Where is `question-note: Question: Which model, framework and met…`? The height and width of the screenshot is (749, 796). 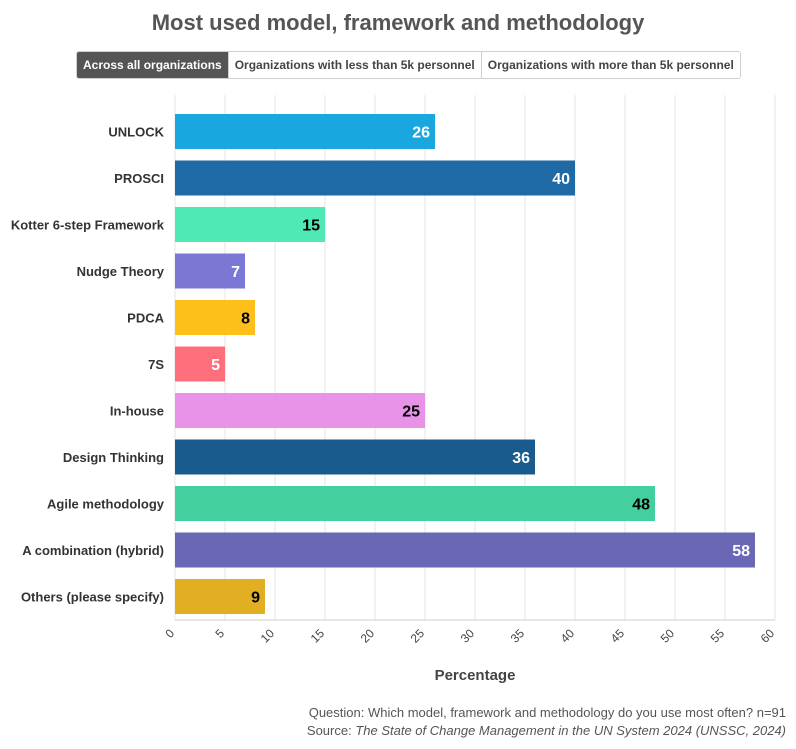 question-note: Question: Which model, framework and met… is located at coordinates (547, 712).